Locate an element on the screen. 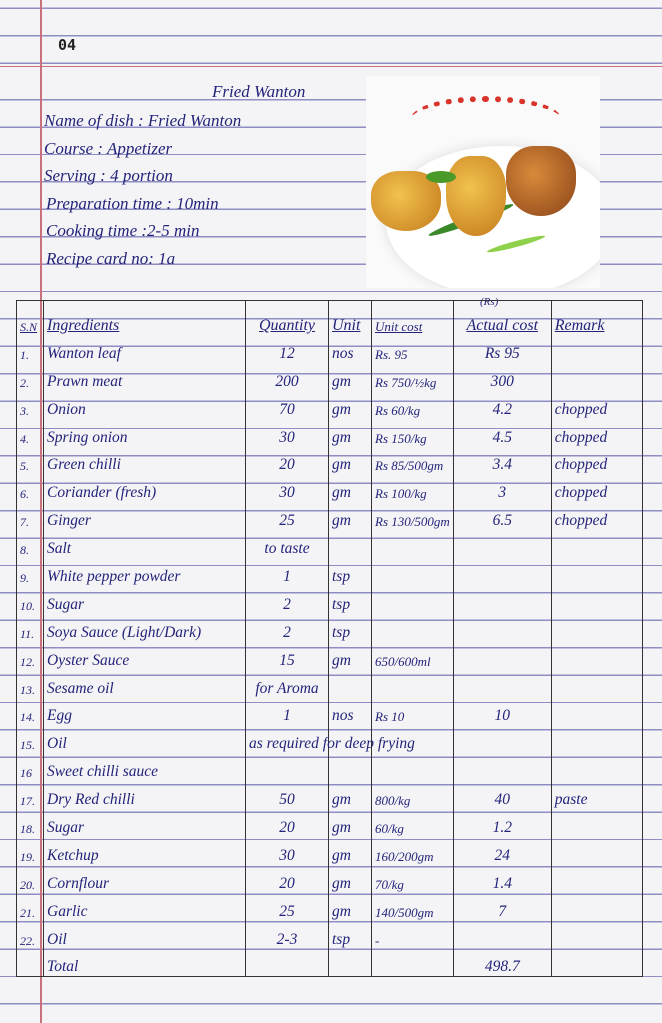 This screenshot has width=662, height=1023. cell-unit-cost: 70/kg is located at coordinates (412, 878).